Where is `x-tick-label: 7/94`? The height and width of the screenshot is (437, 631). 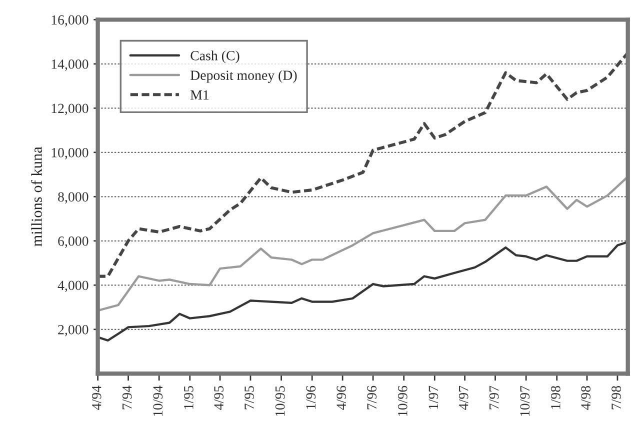 x-tick-label: 7/94 is located at coordinates (127, 398).